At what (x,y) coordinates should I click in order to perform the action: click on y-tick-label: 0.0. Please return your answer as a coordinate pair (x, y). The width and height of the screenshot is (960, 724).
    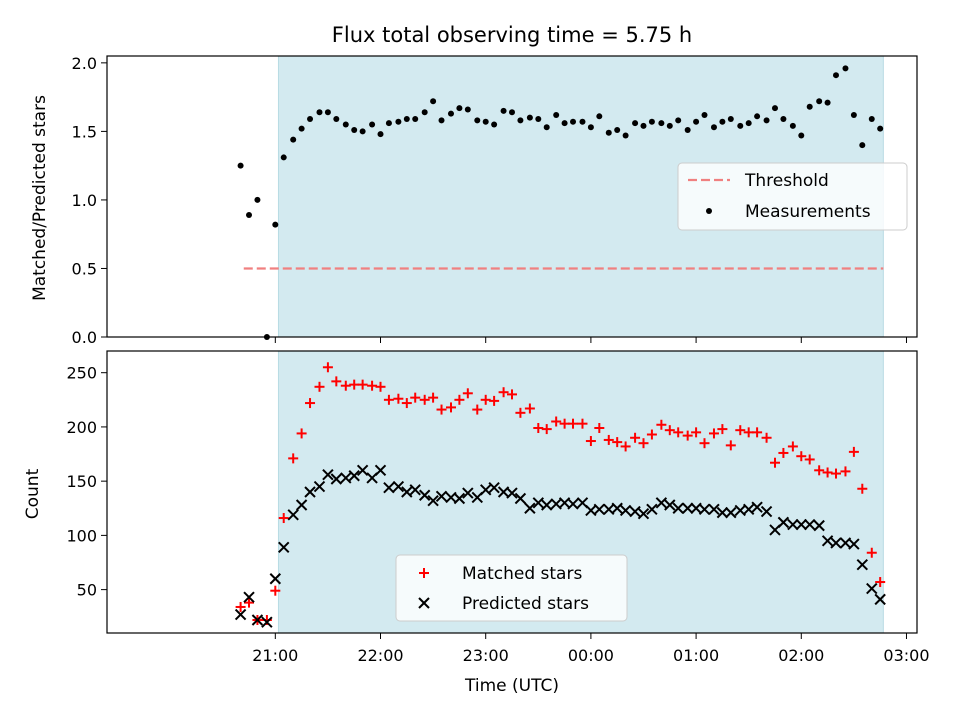
    Looking at the image, I should click on (84, 337).